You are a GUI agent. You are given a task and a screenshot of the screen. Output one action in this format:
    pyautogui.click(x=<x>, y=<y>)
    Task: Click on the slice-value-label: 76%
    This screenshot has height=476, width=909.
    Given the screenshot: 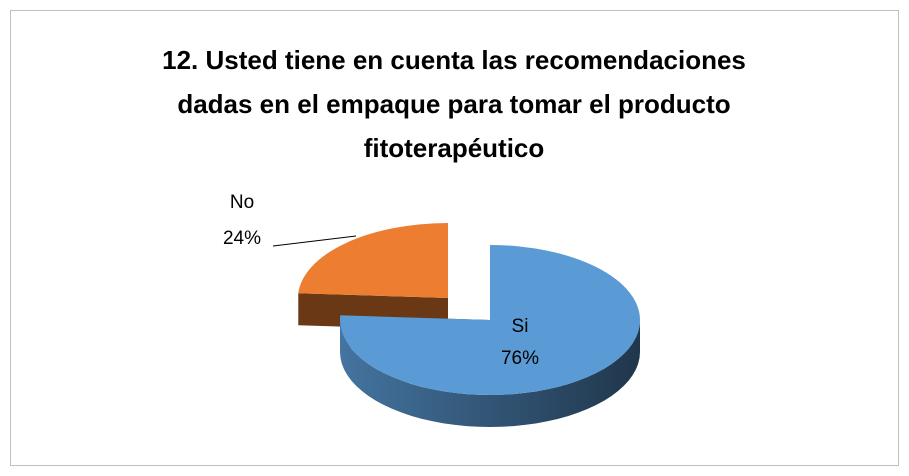 What is the action you would take?
    pyautogui.click(x=520, y=358)
    